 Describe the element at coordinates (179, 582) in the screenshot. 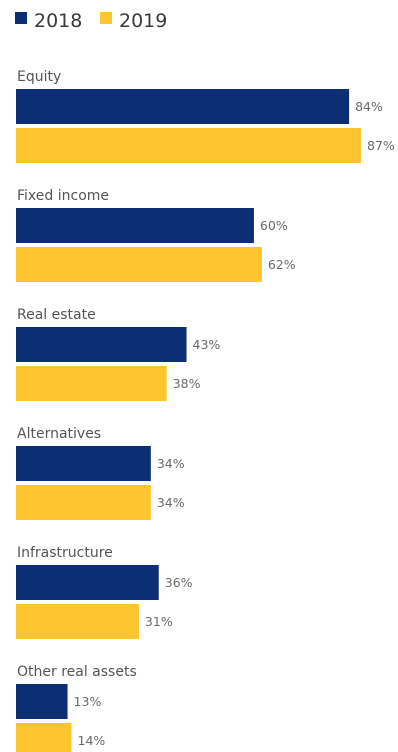

I see `value-label-2018: 36%` at that location.